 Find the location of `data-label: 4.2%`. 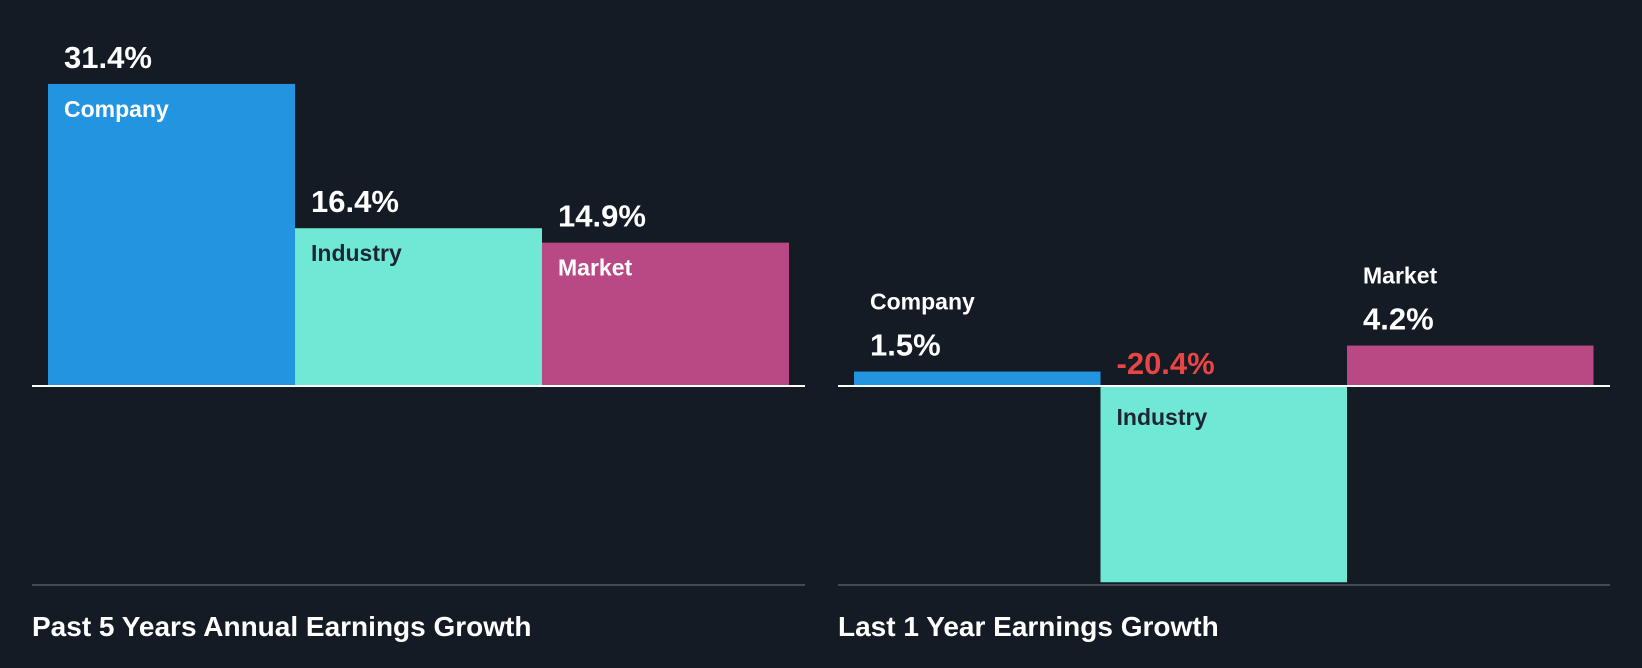

data-label: 4.2% is located at coordinates (1398, 319).